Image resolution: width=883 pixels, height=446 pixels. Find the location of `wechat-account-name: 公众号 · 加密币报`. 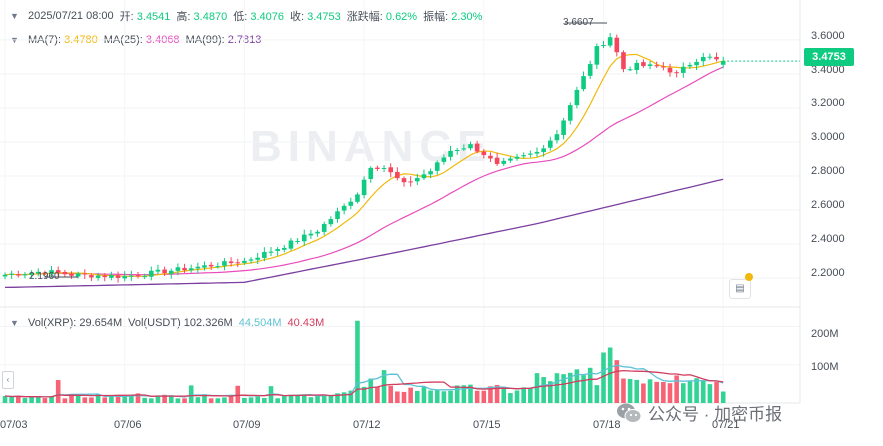

wechat-account-name: 公众号 · 加密币报 is located at coordinates (715, 414).